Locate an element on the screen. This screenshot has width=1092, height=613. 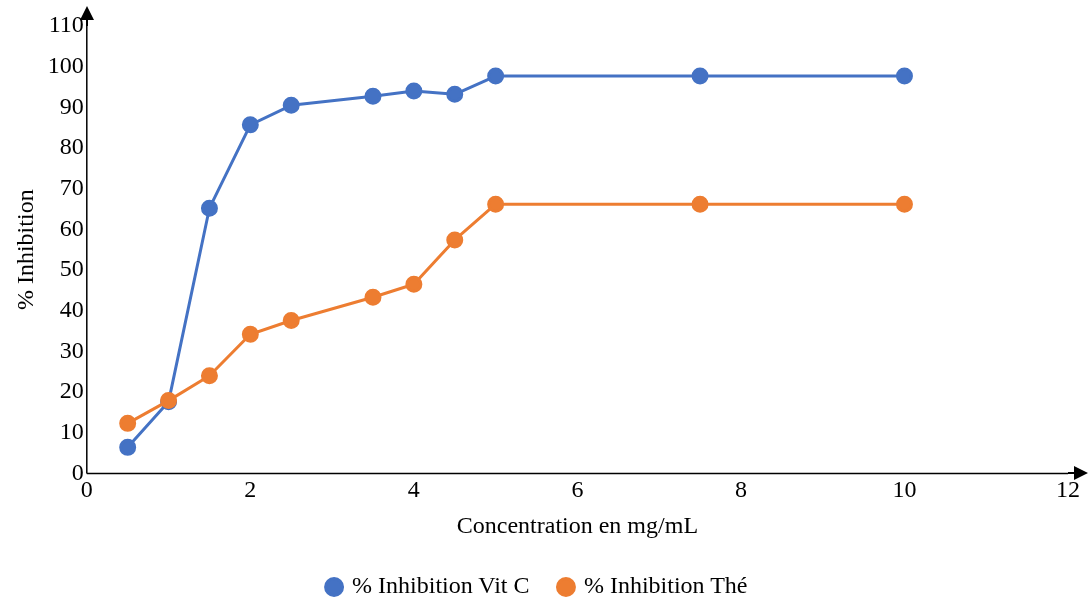
x-tick-label: 8 is located at coordinates (740, 489).